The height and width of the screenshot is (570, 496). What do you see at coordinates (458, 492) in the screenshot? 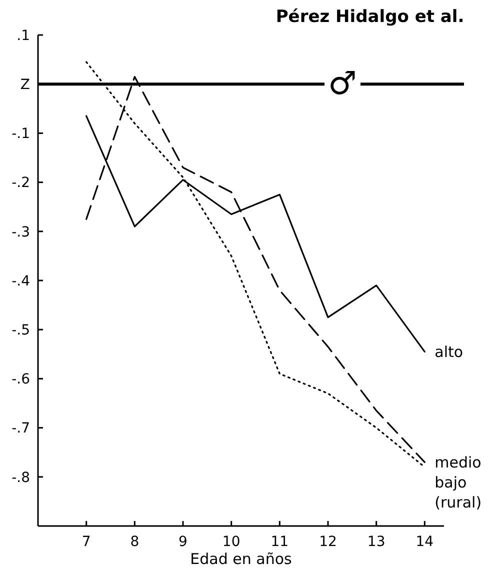
I see `series-label: bajo (rural)` at bounding box center [458, 492].